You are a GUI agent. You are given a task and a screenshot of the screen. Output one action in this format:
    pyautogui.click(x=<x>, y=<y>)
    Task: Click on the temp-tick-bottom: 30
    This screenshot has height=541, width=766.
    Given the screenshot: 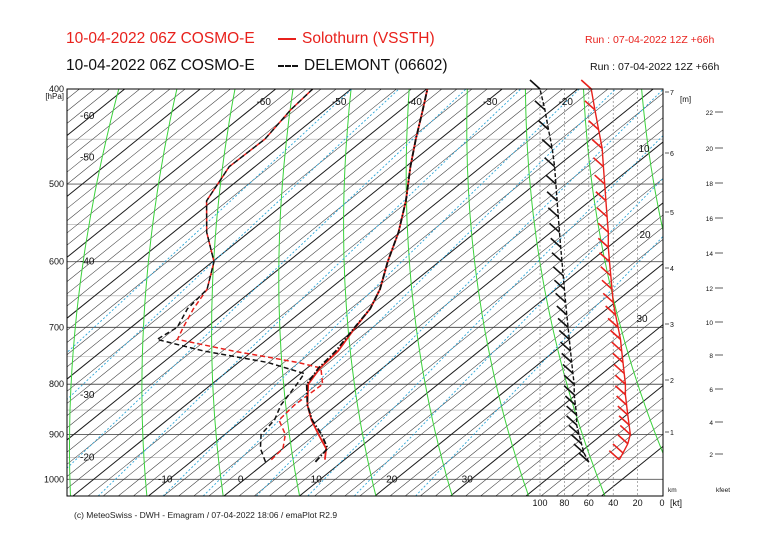 What is the action you would take?
    pyautogui.click(x=468, y=479)
    